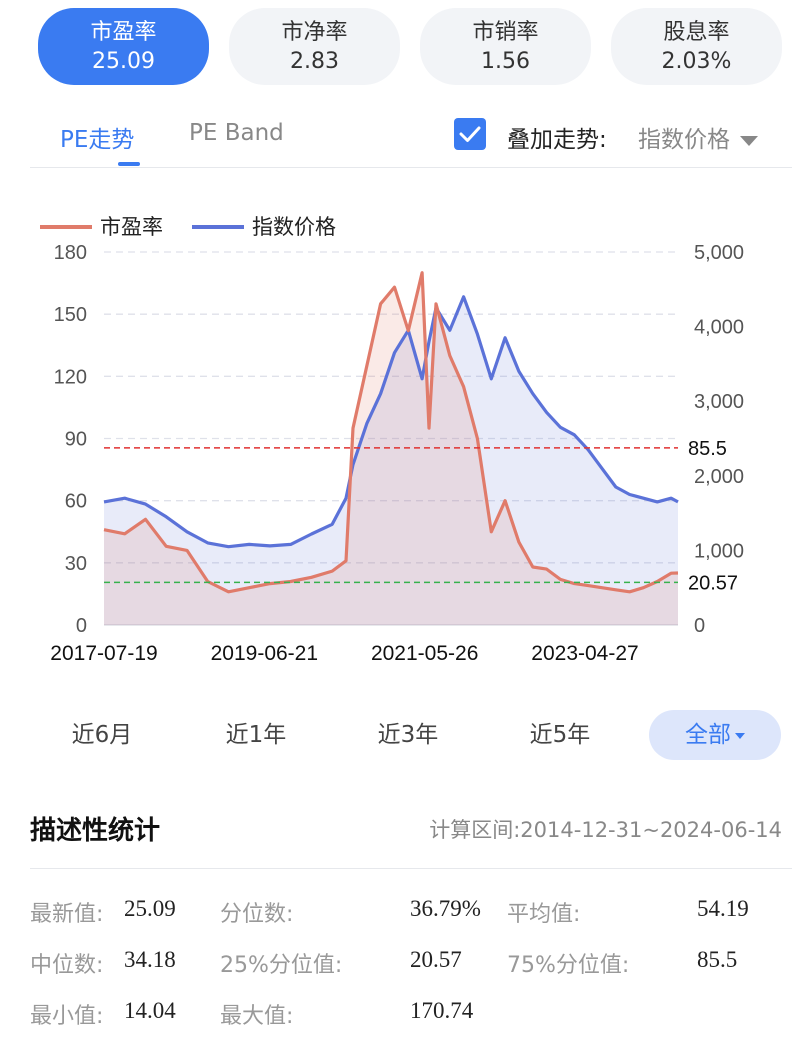 Image resolution: width=802 pixels, height=1046 pixels. What do you see at coordinates (445, 908) in the screenshot?
I see `stat-percentile-value: 36.79%` at bounding box center [445, 908].